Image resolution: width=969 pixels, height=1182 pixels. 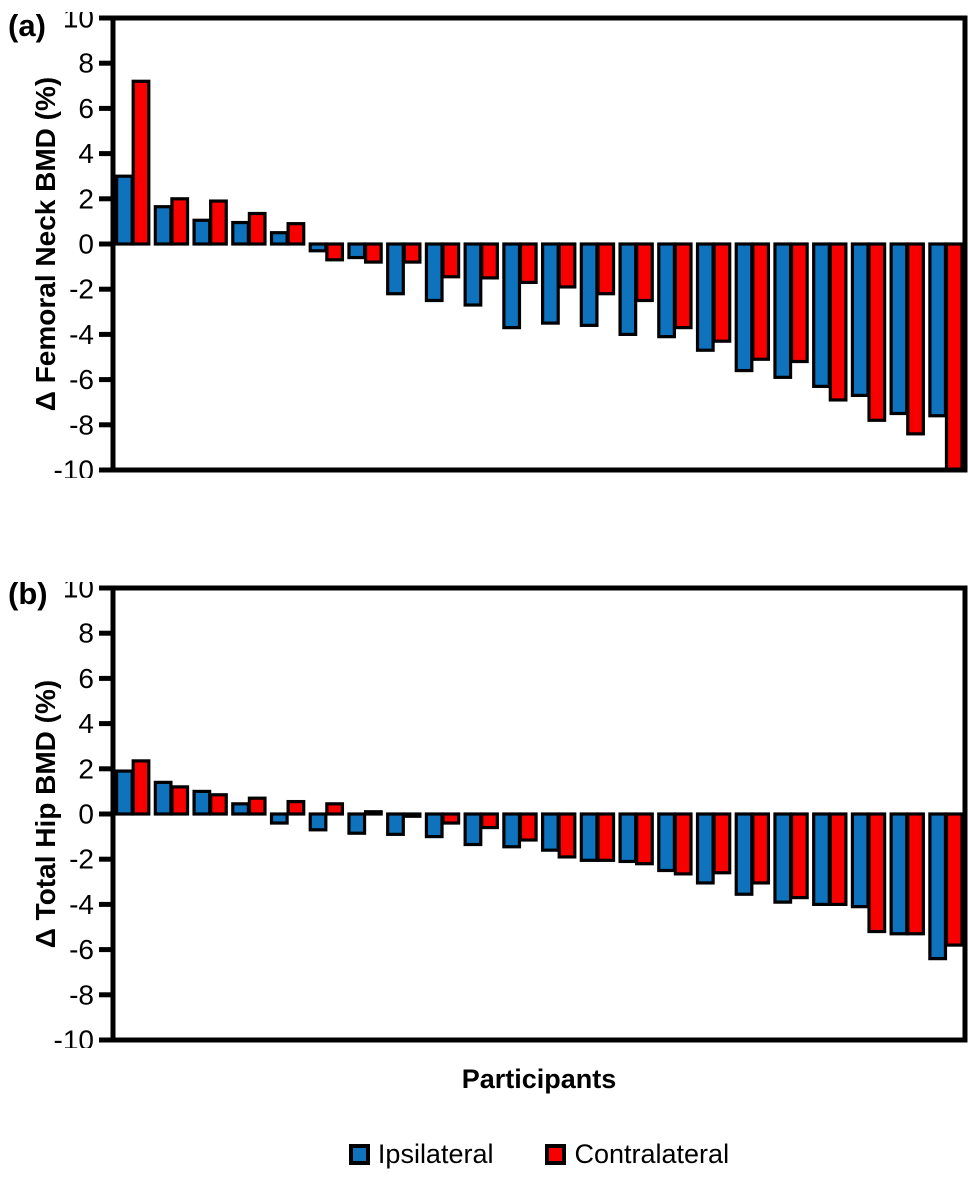 What do you see at coordinates (81, 994) in the screenshot?
I see `y-tick-label: -8` at bounding box center [81, 994].